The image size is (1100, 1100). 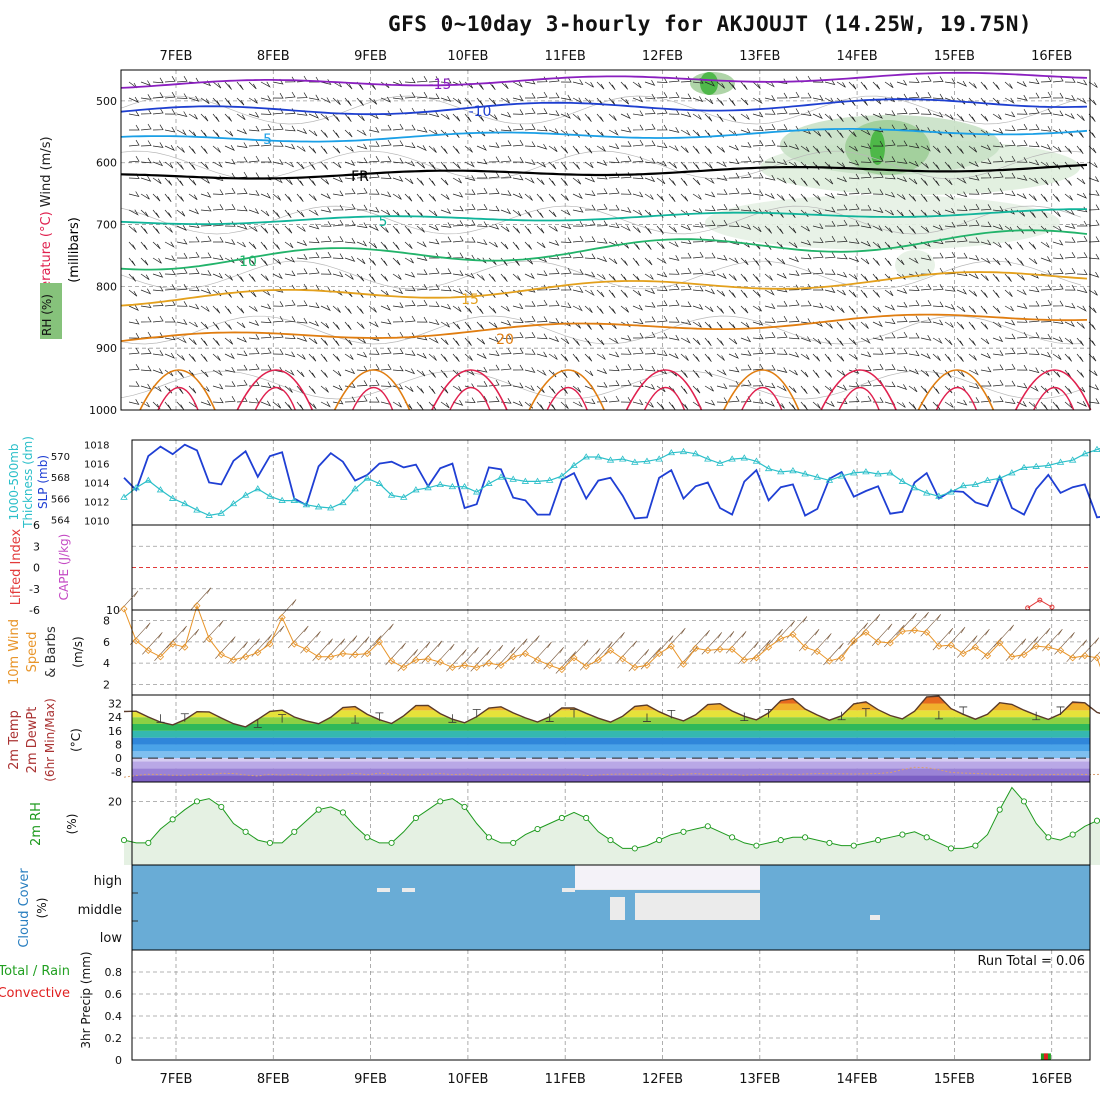 What do you see at coordinates (51, 311) in the screenshot?
I see `rh-legend-swatch` at bounding box center [51, 311].